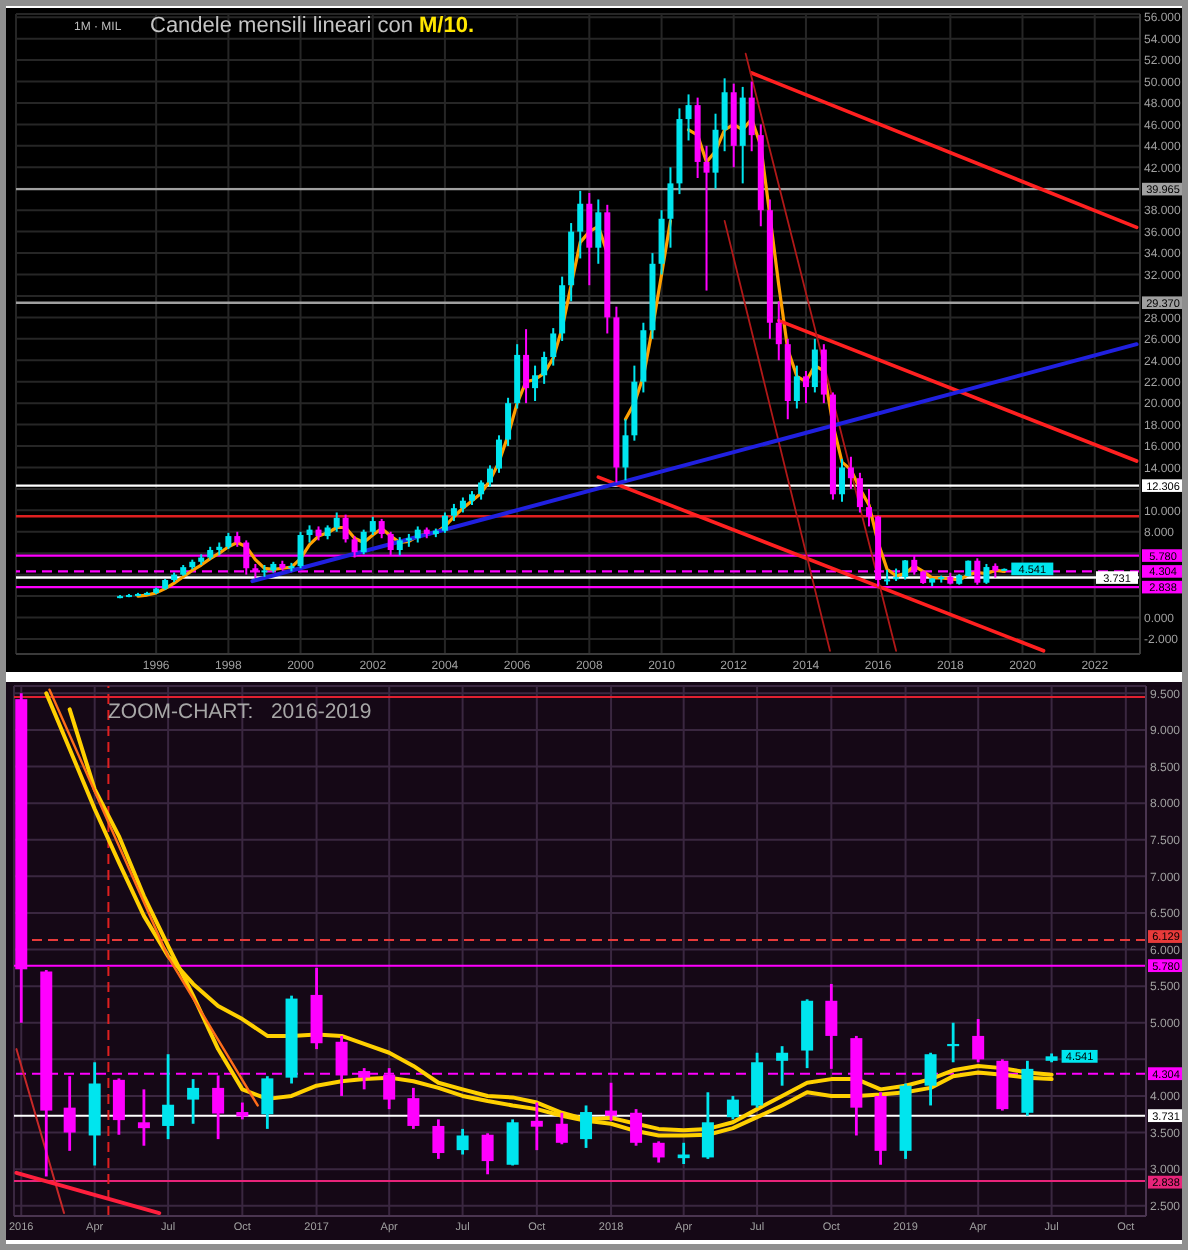 The height and width of the screenshot is (1250, 1188). I want to click on text: ZOOM-CHART: 2016-2019, so click(240, 712).